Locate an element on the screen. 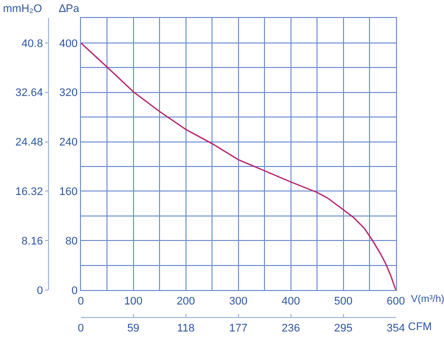  x-axis-title: V(m³/h) is located at coordinates (427, 299).